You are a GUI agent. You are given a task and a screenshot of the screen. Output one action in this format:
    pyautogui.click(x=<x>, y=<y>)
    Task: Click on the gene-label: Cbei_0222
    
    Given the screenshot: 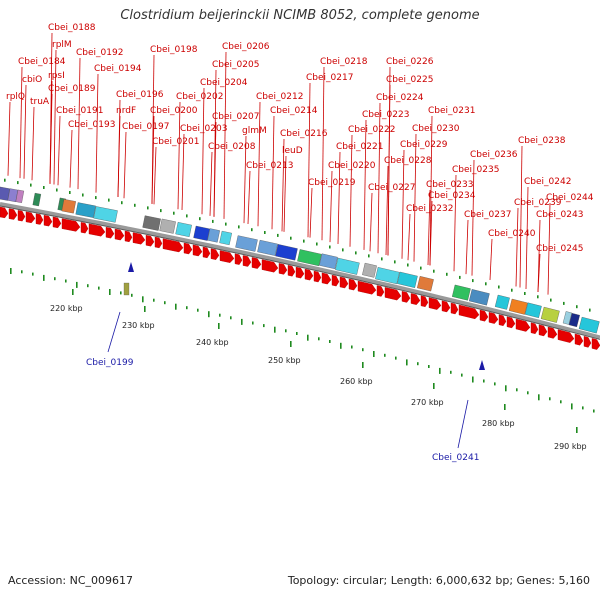 What is the action you would take?
    pyautogui.click(x=371, y=130)
    